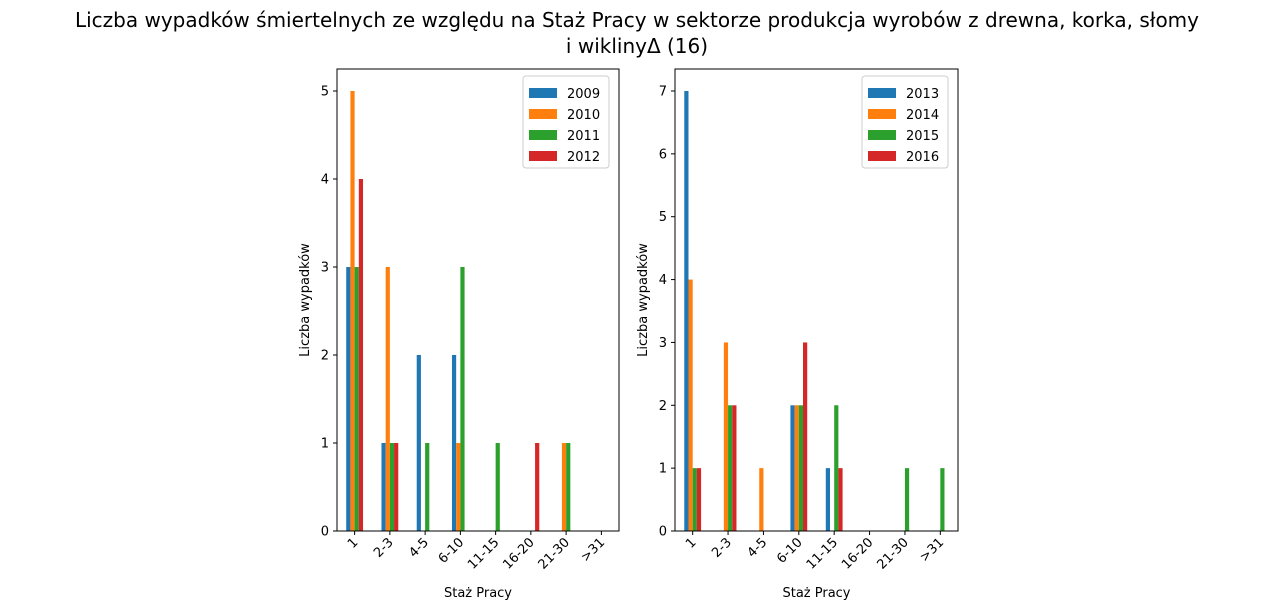  I want to click on legend-swatch-2015, so click(882, 135).